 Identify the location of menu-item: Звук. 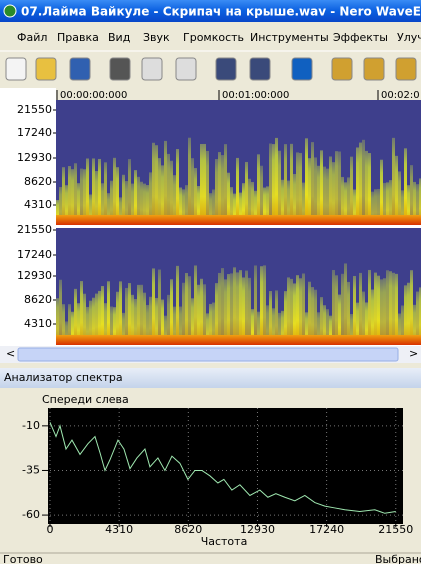
(156, 37).